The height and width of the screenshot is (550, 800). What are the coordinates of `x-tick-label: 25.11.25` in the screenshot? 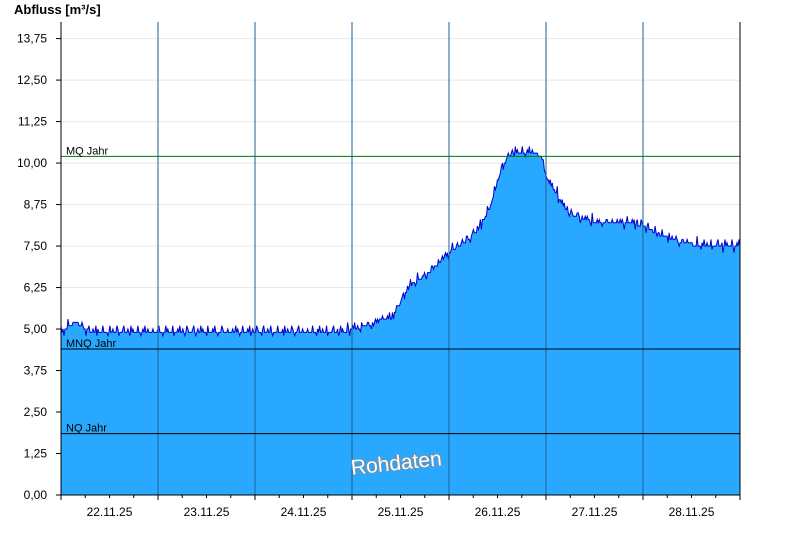 It's located at (401, 512).